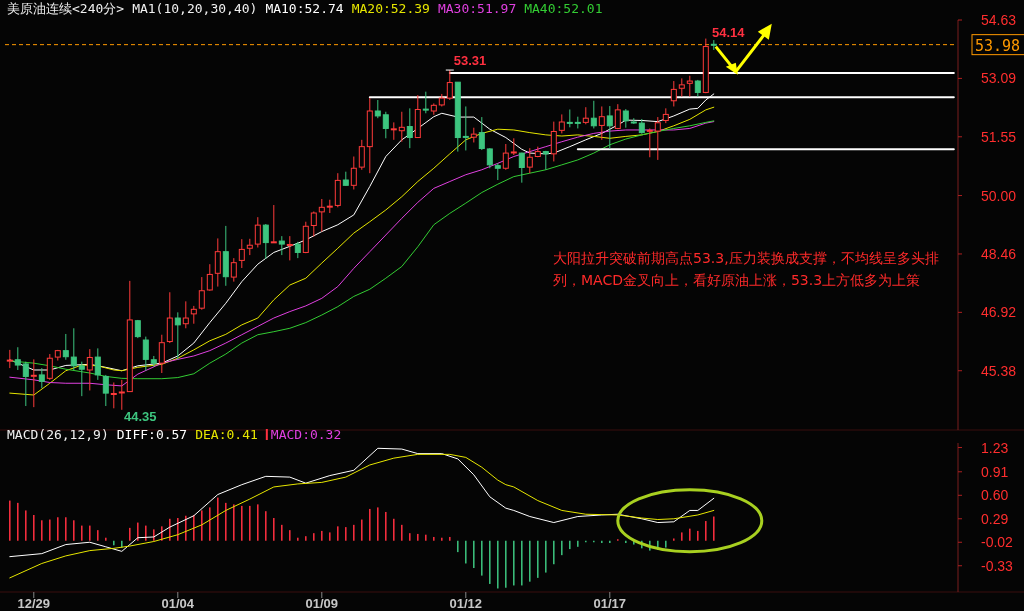  Describe the element at coordinates (999, 78) in the screenshot. I see `y-tick-label: 53.09` at that location.